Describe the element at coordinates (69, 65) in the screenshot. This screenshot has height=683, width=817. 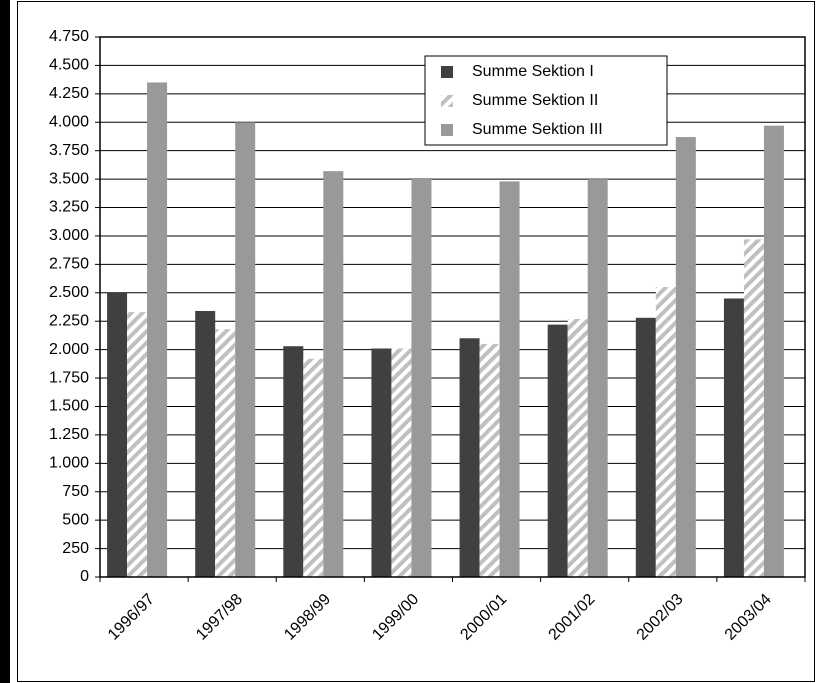
I see `y-tick-label: 4.500` at that location.